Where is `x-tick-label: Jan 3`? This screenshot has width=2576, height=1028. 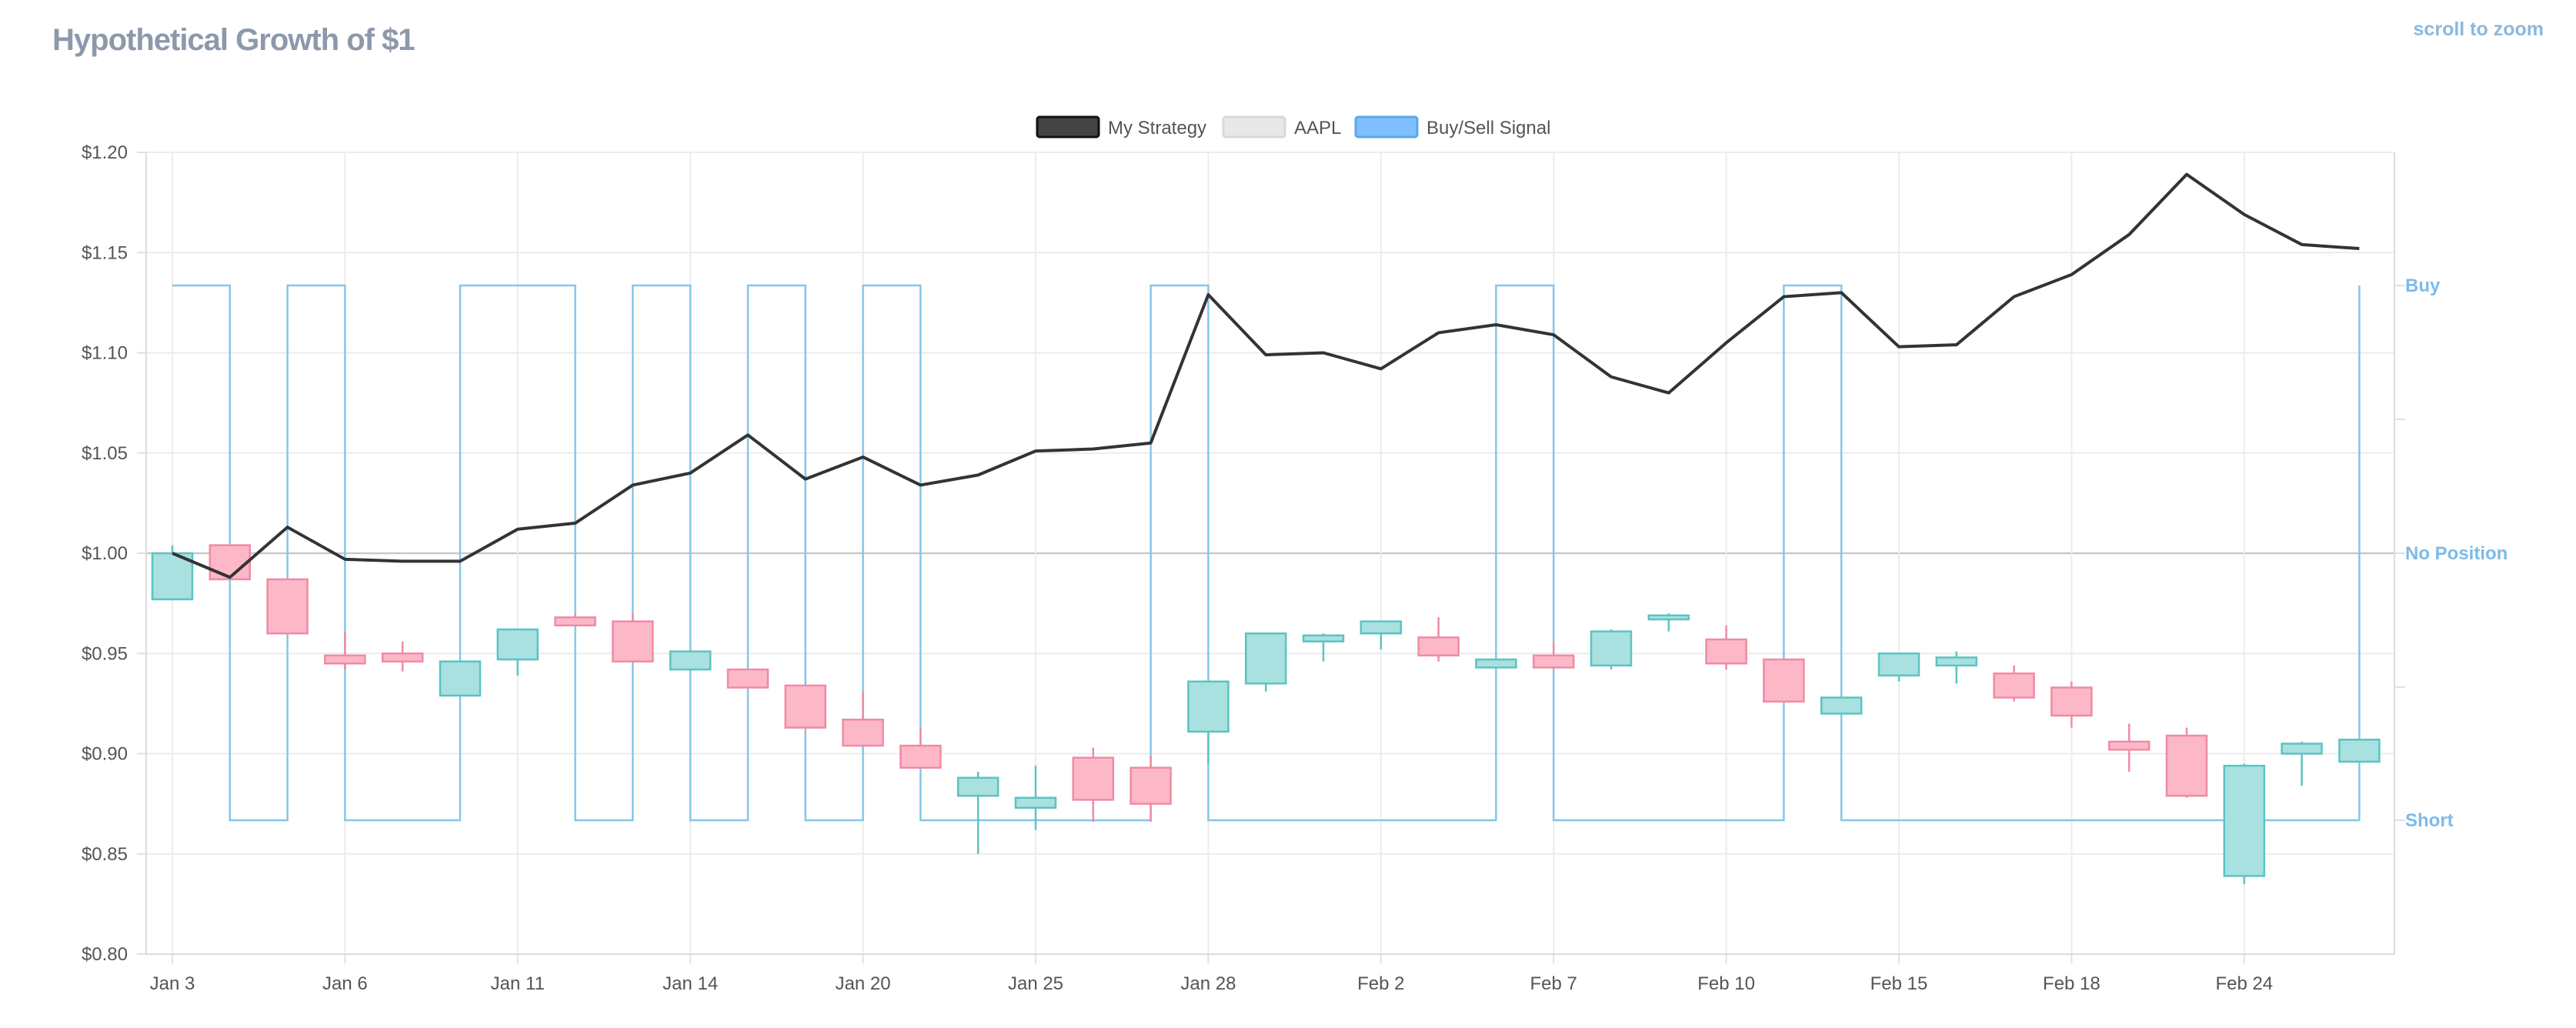
x-tick-label: Jan 3 is located at coordinates (172, 984).